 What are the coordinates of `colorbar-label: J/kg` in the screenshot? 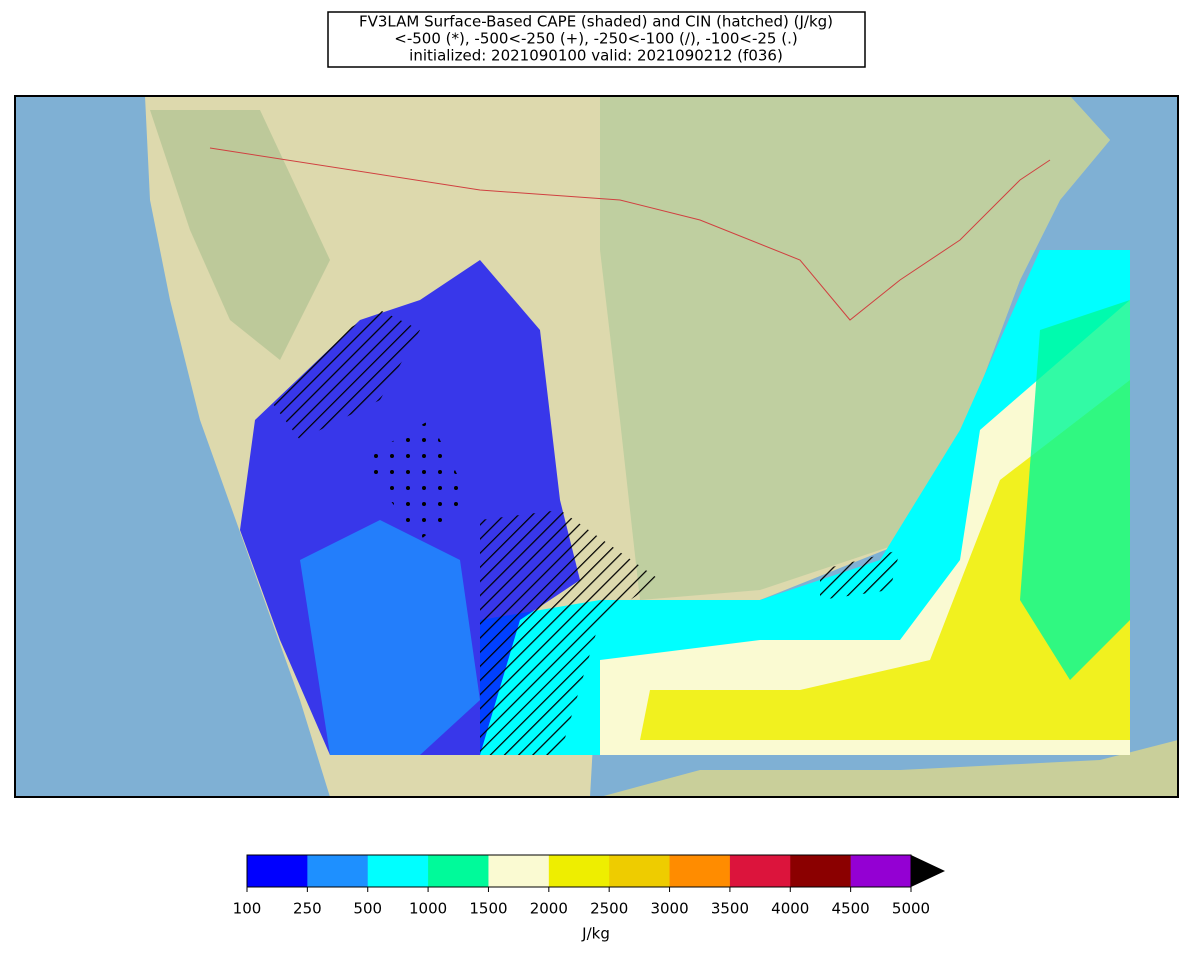 It's located at (595, 934).